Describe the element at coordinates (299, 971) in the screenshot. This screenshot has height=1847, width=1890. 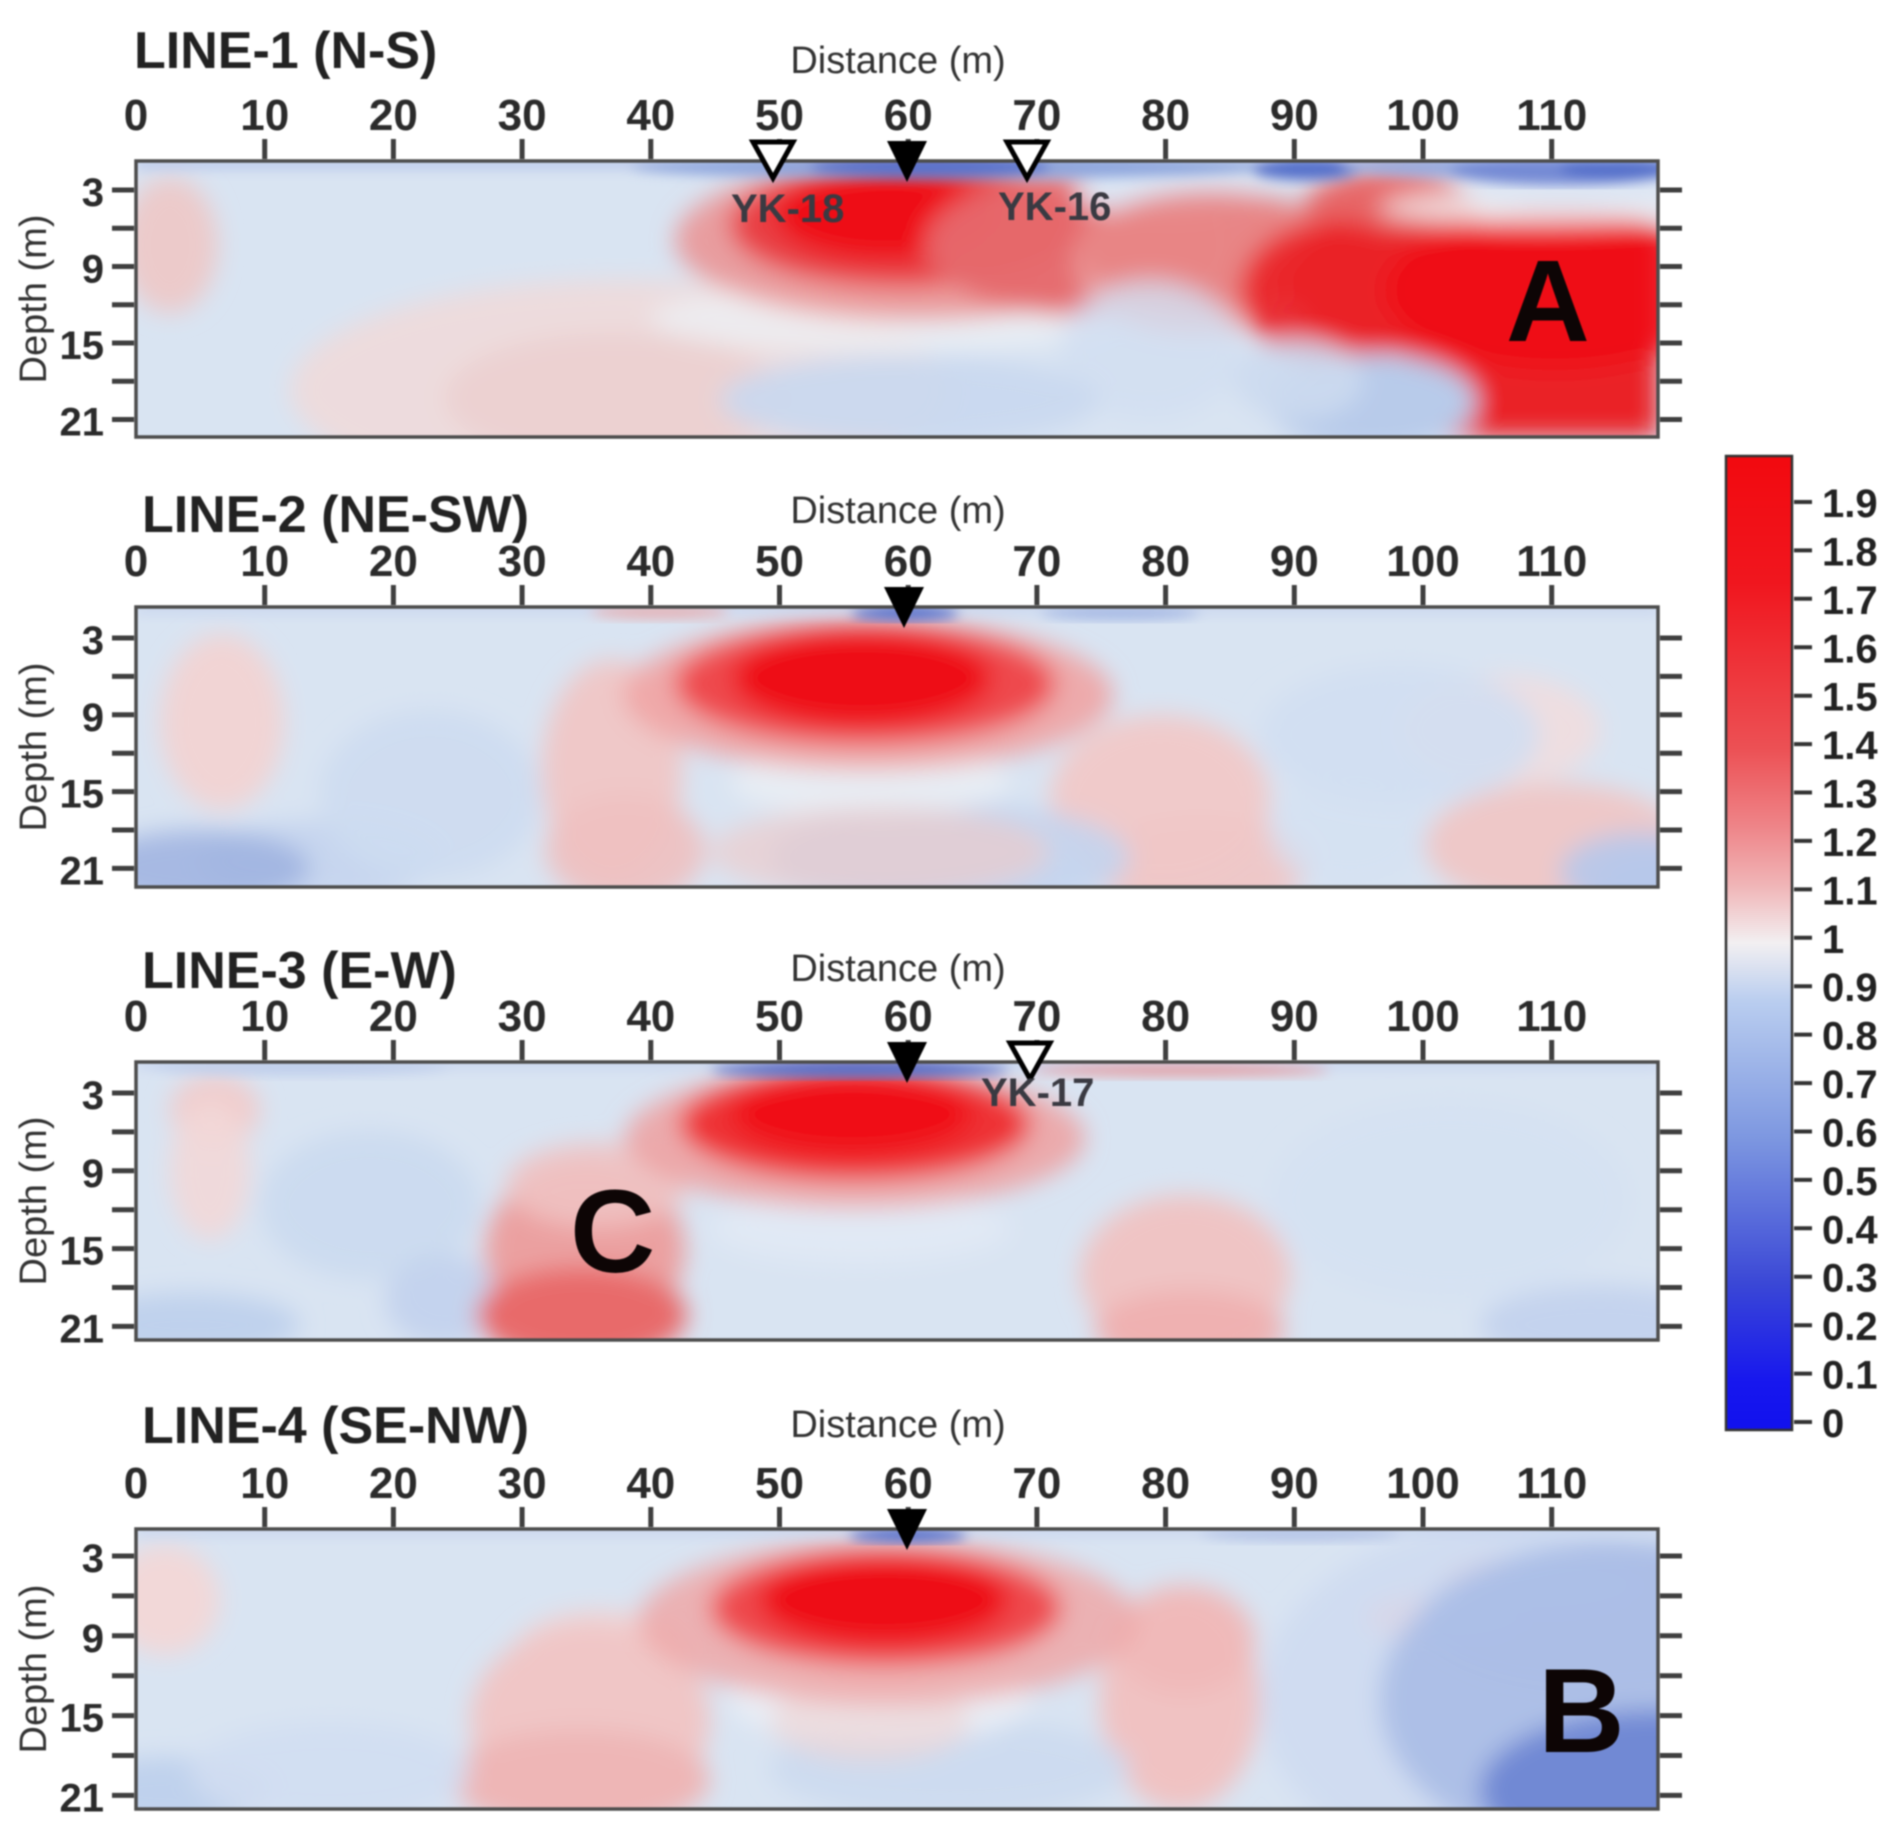
I see `svg-text: LINE-3 (E-W)` at that location.